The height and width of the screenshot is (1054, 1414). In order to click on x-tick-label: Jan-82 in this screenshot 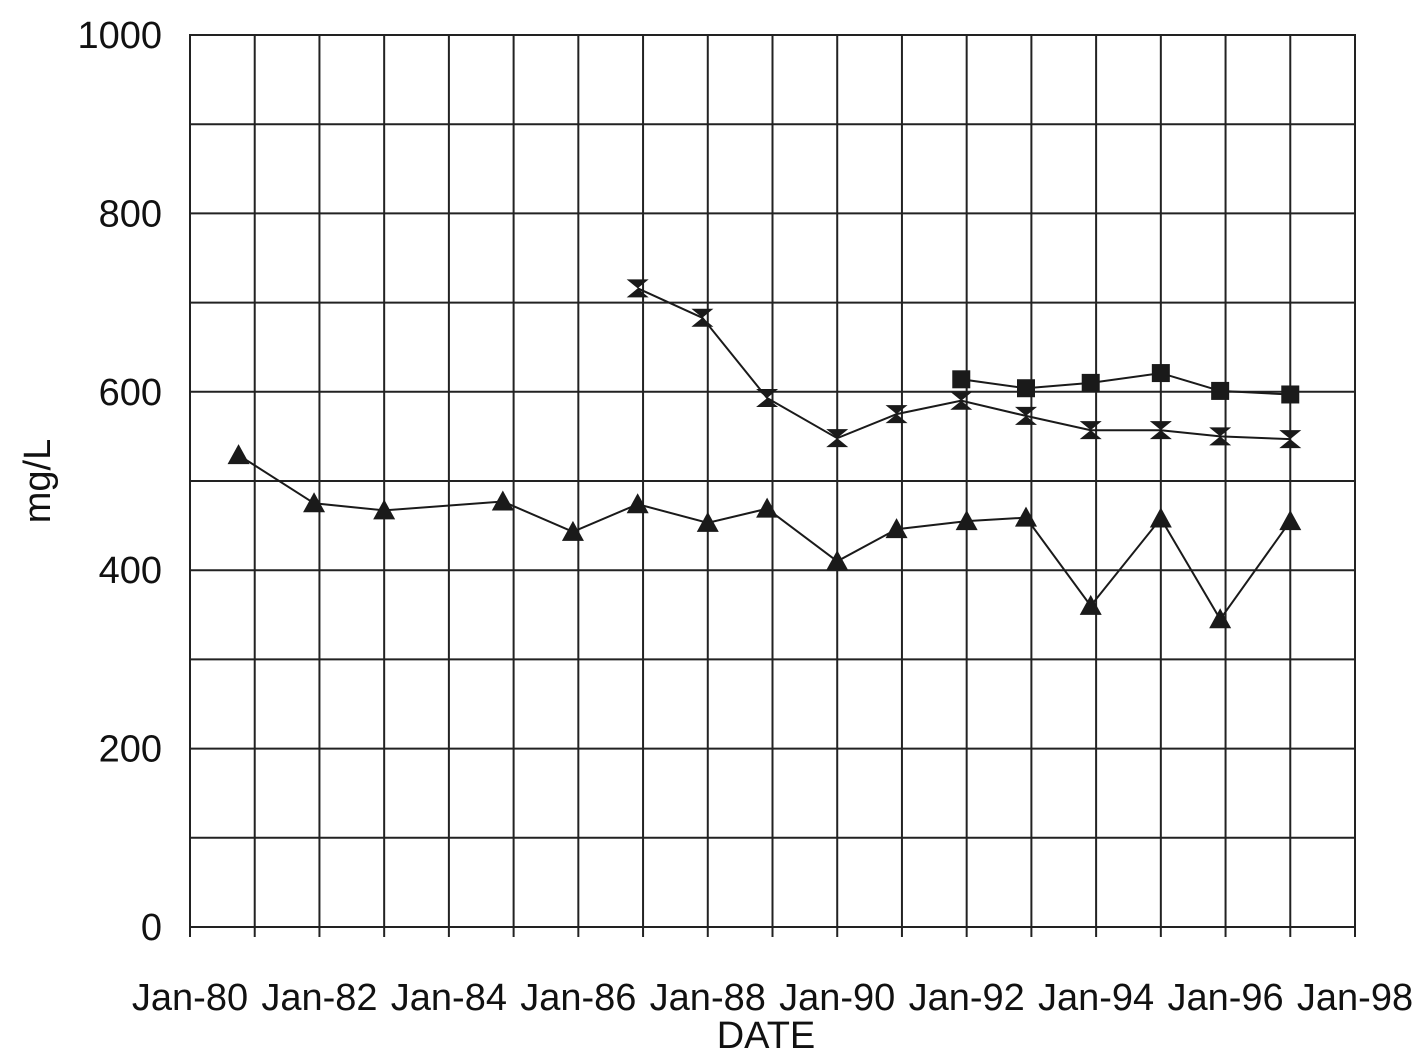, I will do `click(319, 998)`.